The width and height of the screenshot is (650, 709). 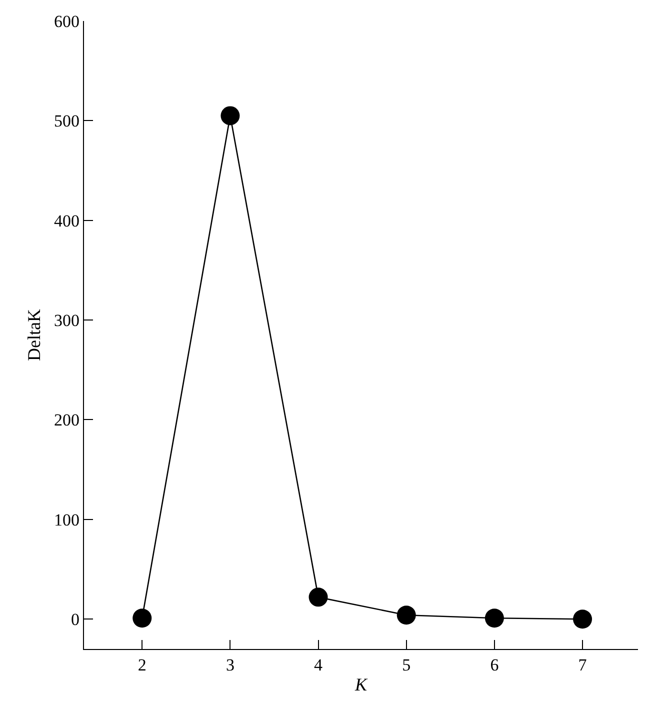 What do you see at coordinates (75, 620) in the screenshot?
I see `y-tick-label: 0` at bounding box center [75, 620].